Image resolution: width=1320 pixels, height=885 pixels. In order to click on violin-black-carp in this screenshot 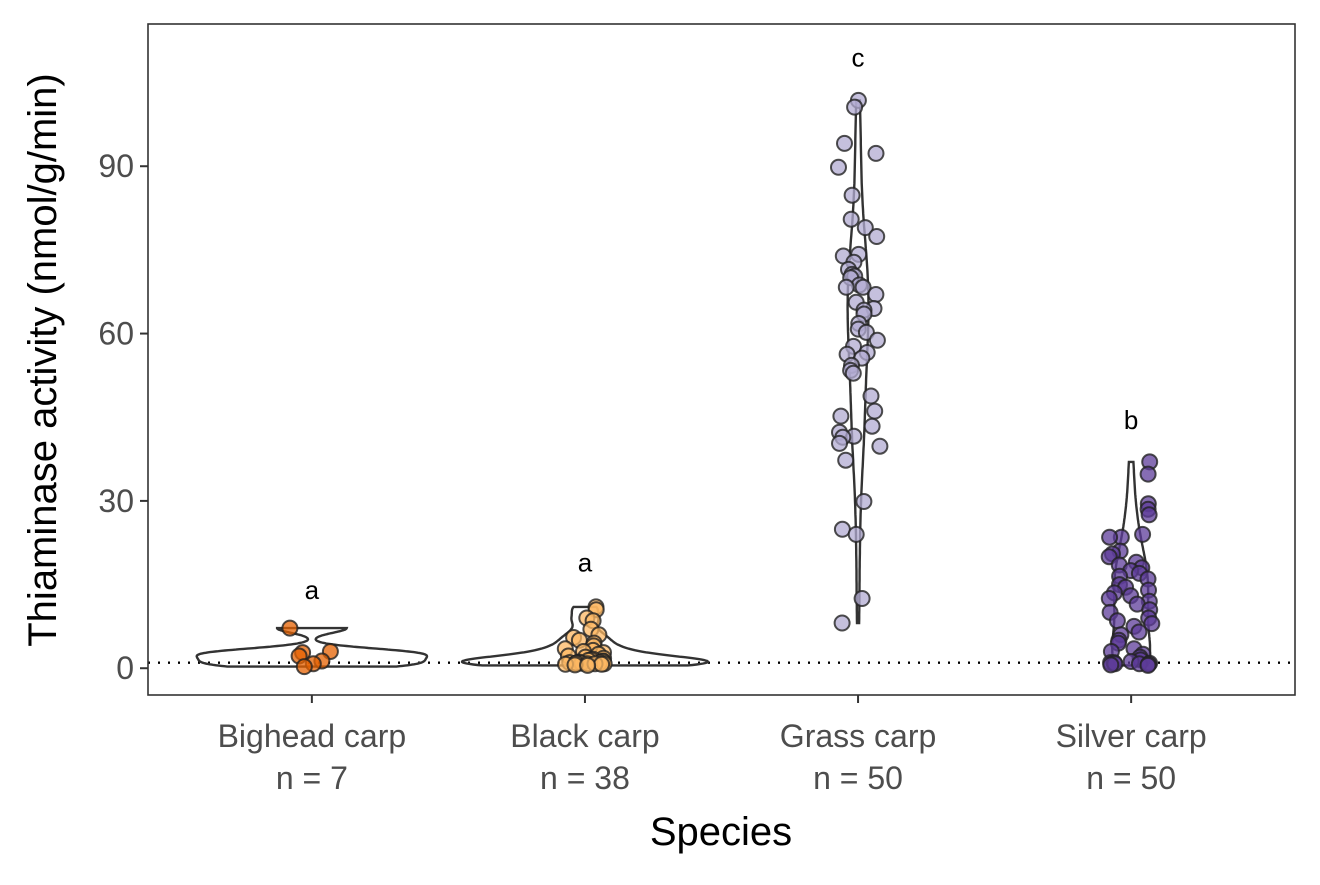, I will do `click(584, 636)`.